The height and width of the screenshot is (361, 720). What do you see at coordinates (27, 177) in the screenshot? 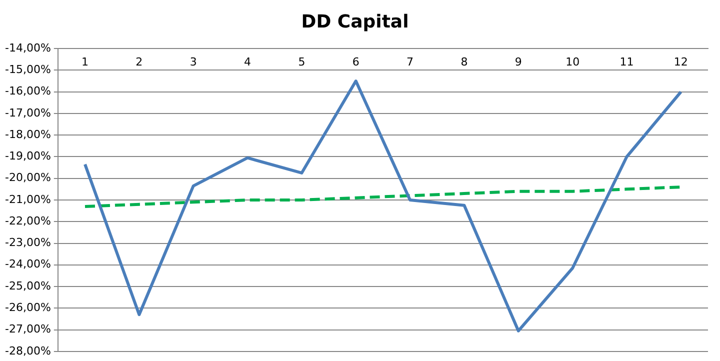
I see `y-tick-label: -20,00%` at bounding box center [27, 177].